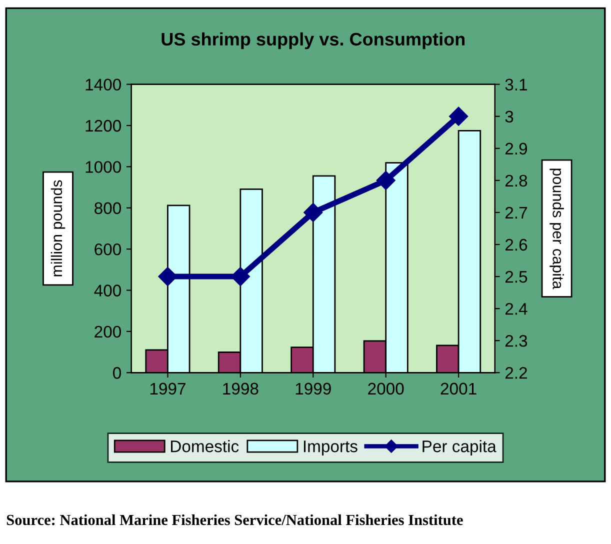 Image resolution: width=611 pixels, height=544 pixels. I want to click on y2-tick-label: 3, so click(509, 116).